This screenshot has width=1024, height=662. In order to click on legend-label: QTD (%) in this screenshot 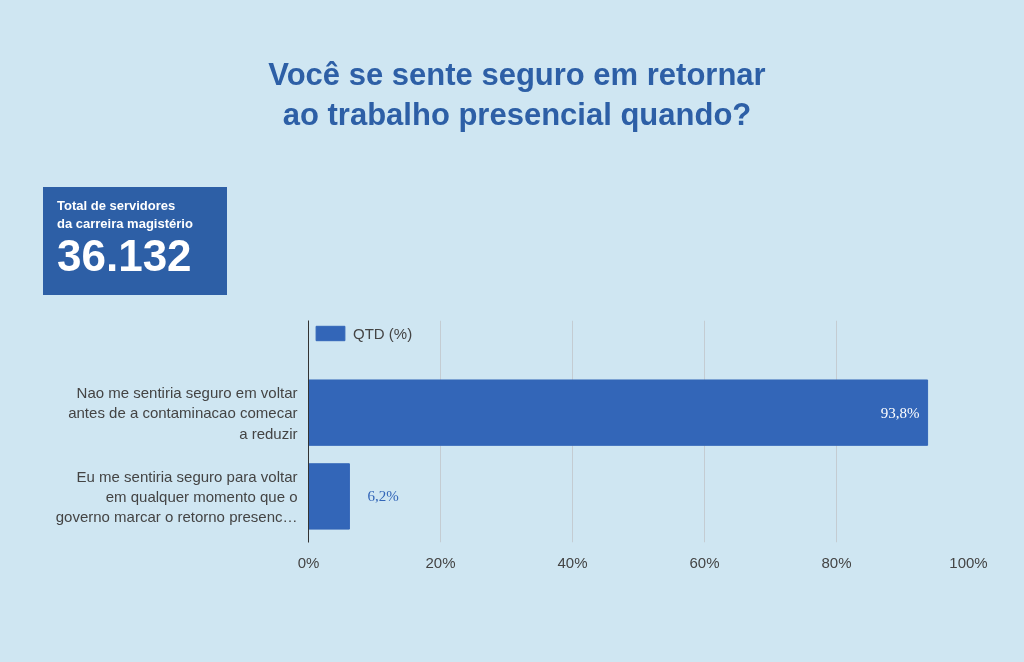, I will do `click(383, 333)`.